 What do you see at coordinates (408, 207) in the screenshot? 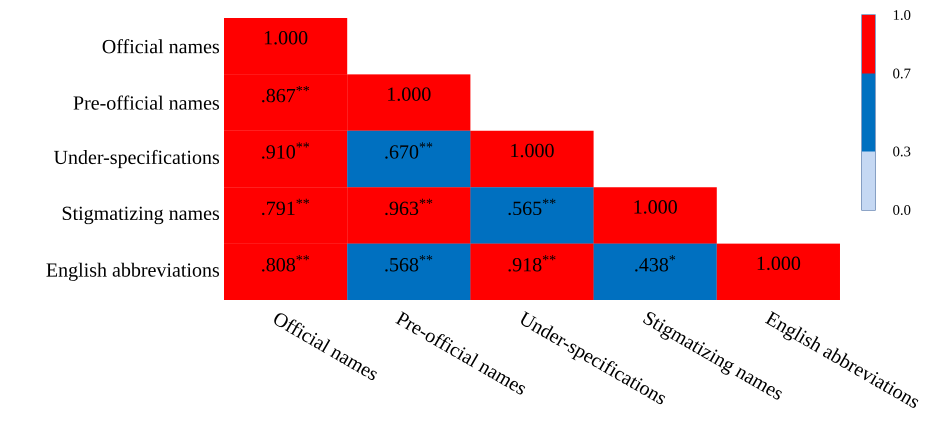
I see `data-label: .963$^{**}$` at bounding box center [408, 207].